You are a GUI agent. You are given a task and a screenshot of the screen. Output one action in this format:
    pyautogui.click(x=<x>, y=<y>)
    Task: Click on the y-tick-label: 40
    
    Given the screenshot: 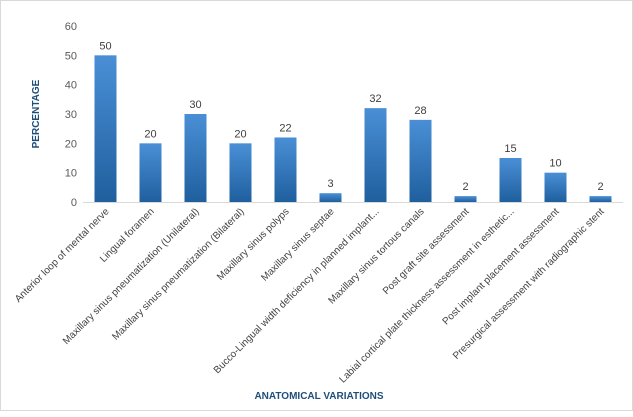 What is the action you would take?
    pyautogui.click(x=71, y=86)
    